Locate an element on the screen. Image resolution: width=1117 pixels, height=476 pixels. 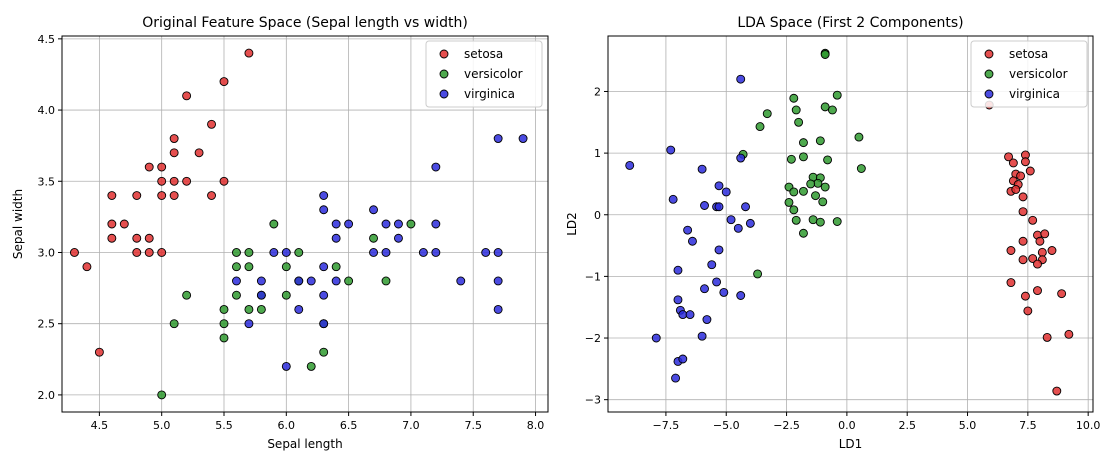
y-tick-label: 1 is located at coordinates (597, 153).